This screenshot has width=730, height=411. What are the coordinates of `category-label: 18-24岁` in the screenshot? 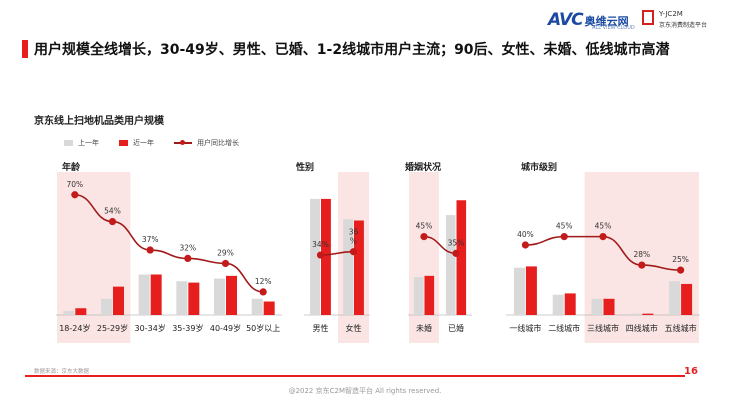 It's located at (74, 328).